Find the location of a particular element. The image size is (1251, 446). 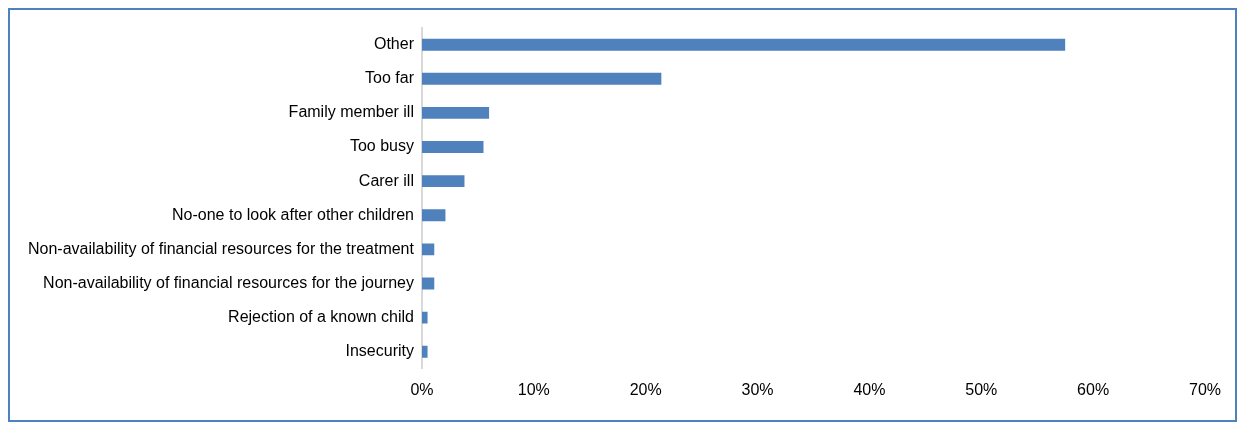

y-tick-label: Rejection of a known child is located at coordinates (321, 317).